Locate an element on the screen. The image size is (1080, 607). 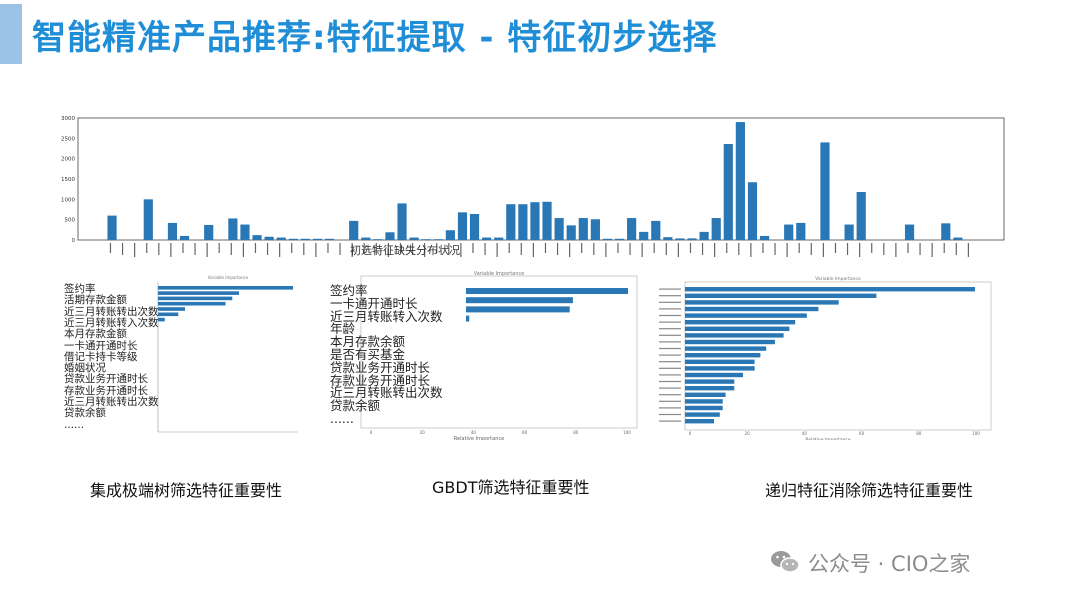
chart1-ytick-label: 2500 is located at coordinates (68, 139).